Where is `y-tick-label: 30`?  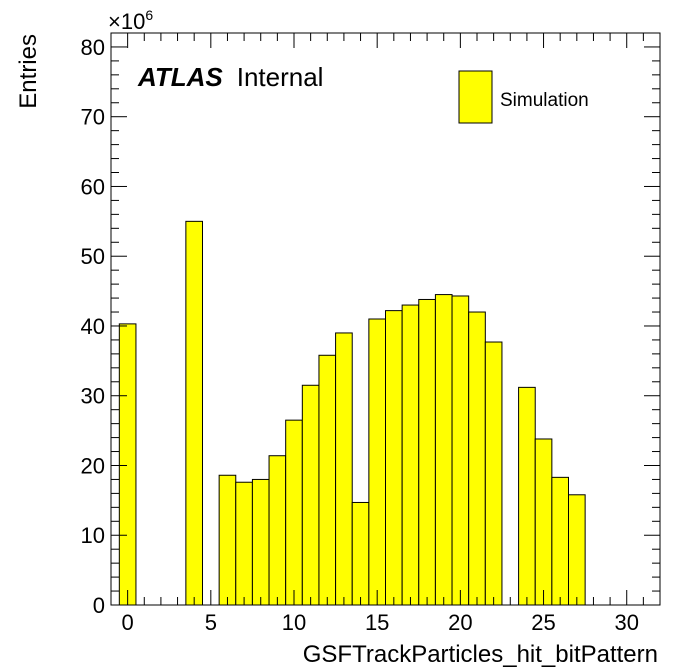
y-tick-label: 30 is located at coordinates (93, 396).